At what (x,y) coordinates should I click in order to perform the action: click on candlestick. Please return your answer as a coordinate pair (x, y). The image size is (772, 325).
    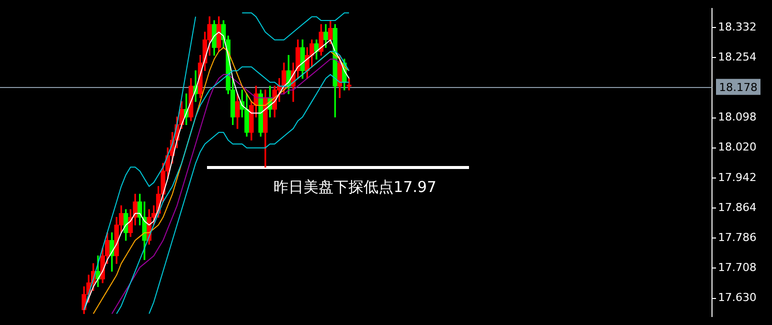
    Looking at the image, I should click on (349, 84).